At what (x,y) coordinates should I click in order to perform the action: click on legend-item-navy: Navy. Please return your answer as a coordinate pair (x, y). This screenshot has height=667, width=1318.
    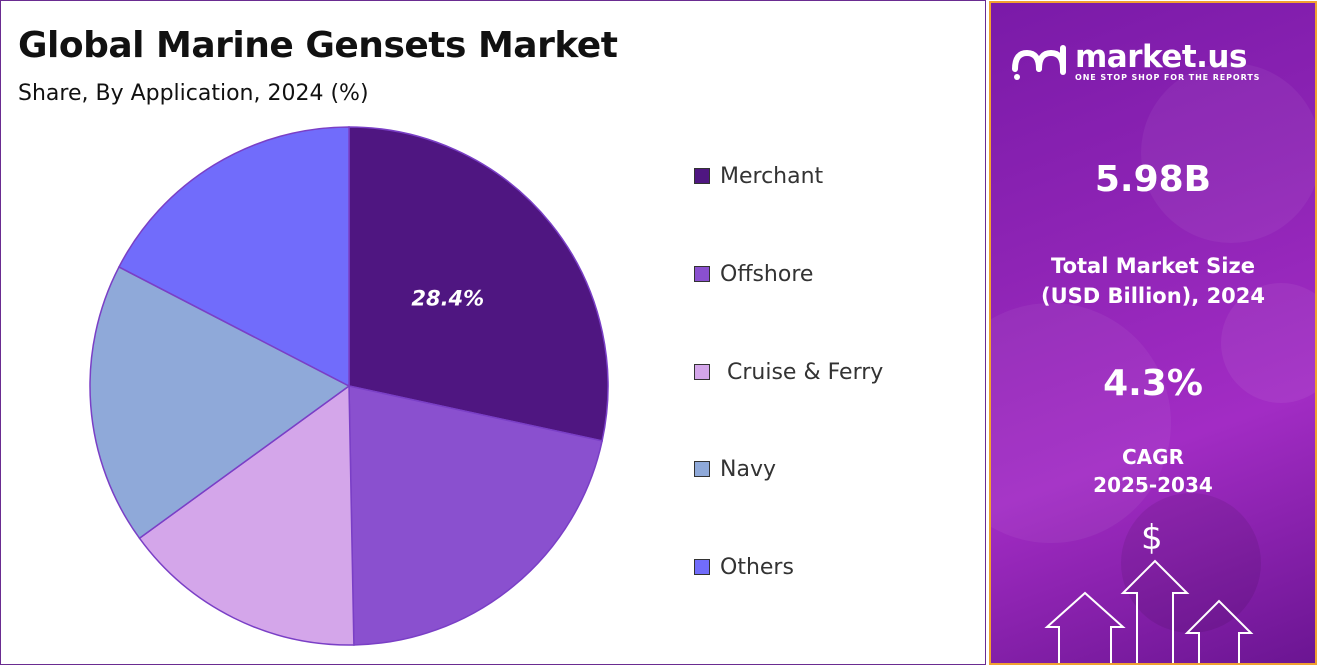
    Looking at the image, I should click on (735, 469).